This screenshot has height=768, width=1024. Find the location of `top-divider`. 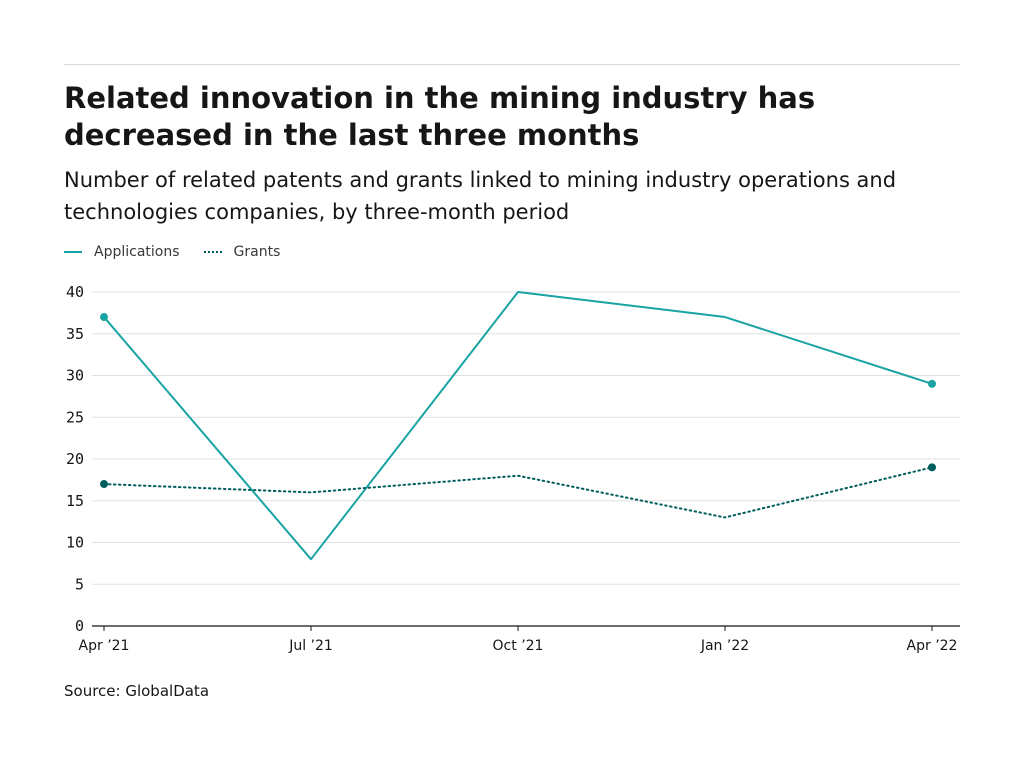

top-divider is located at coordinates (512, 64).